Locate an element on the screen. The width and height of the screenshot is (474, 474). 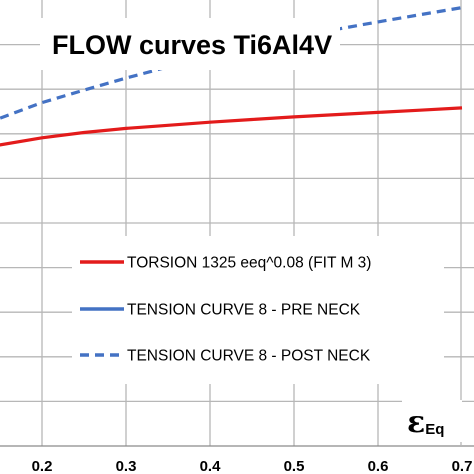
x-axis-label-subscript: Eq is located at coordinates (434, 429).